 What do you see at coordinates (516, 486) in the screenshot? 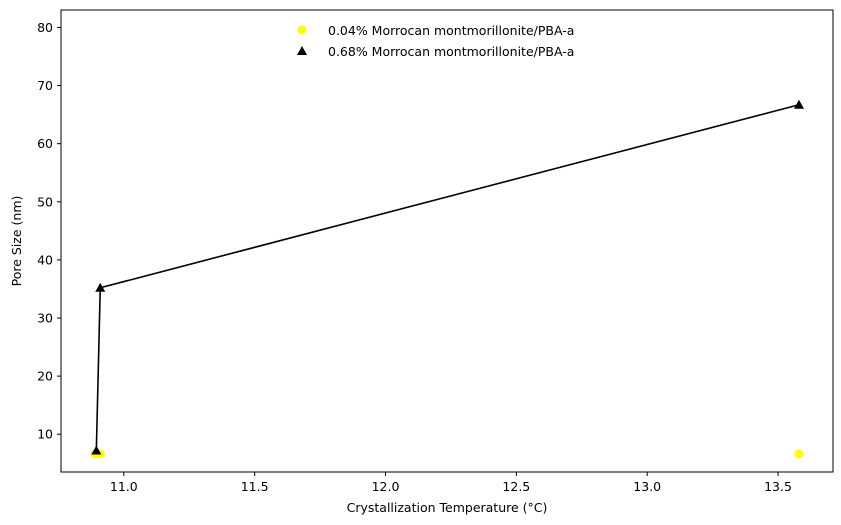
I see `x-tick-label: 12.5` at bounding box center [516, 486].